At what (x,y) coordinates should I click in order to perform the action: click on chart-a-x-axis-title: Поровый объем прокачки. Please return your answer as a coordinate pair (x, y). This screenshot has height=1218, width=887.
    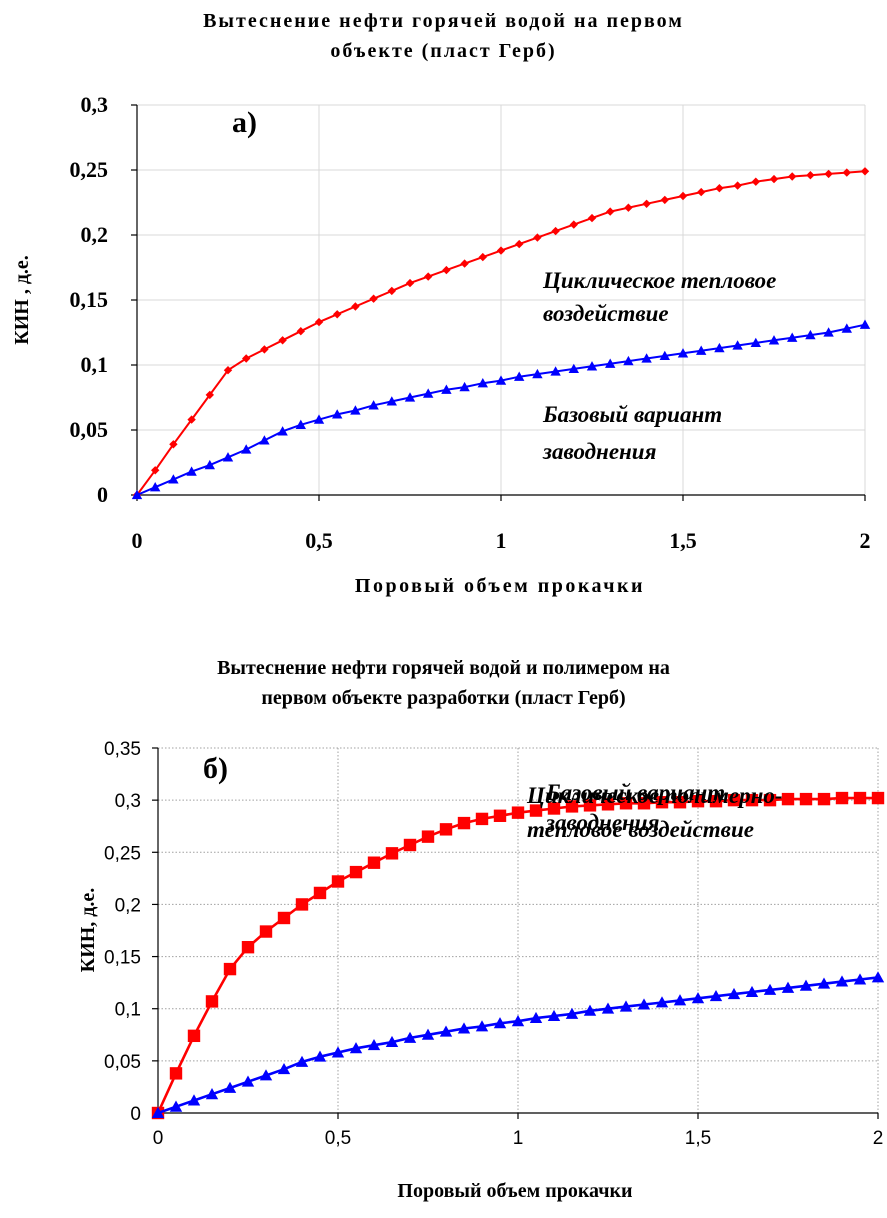
    Looking at the image, I should click on (500, 586).